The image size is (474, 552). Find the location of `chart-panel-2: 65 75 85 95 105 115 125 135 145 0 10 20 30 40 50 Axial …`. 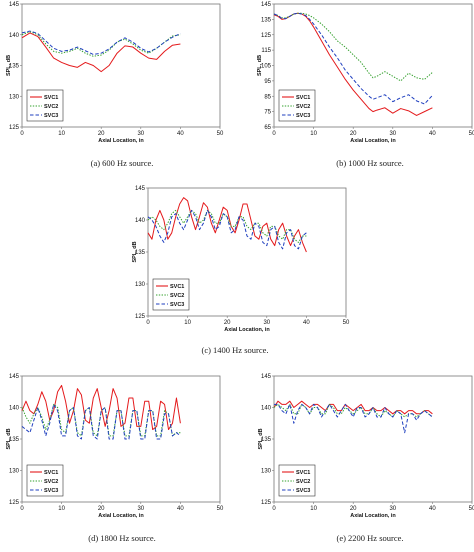

chart-panel-2: 65 75 85 95 105 115 125 135 145 0 10 20 30 40 50 Axial … is located at coordinates (365, 85).